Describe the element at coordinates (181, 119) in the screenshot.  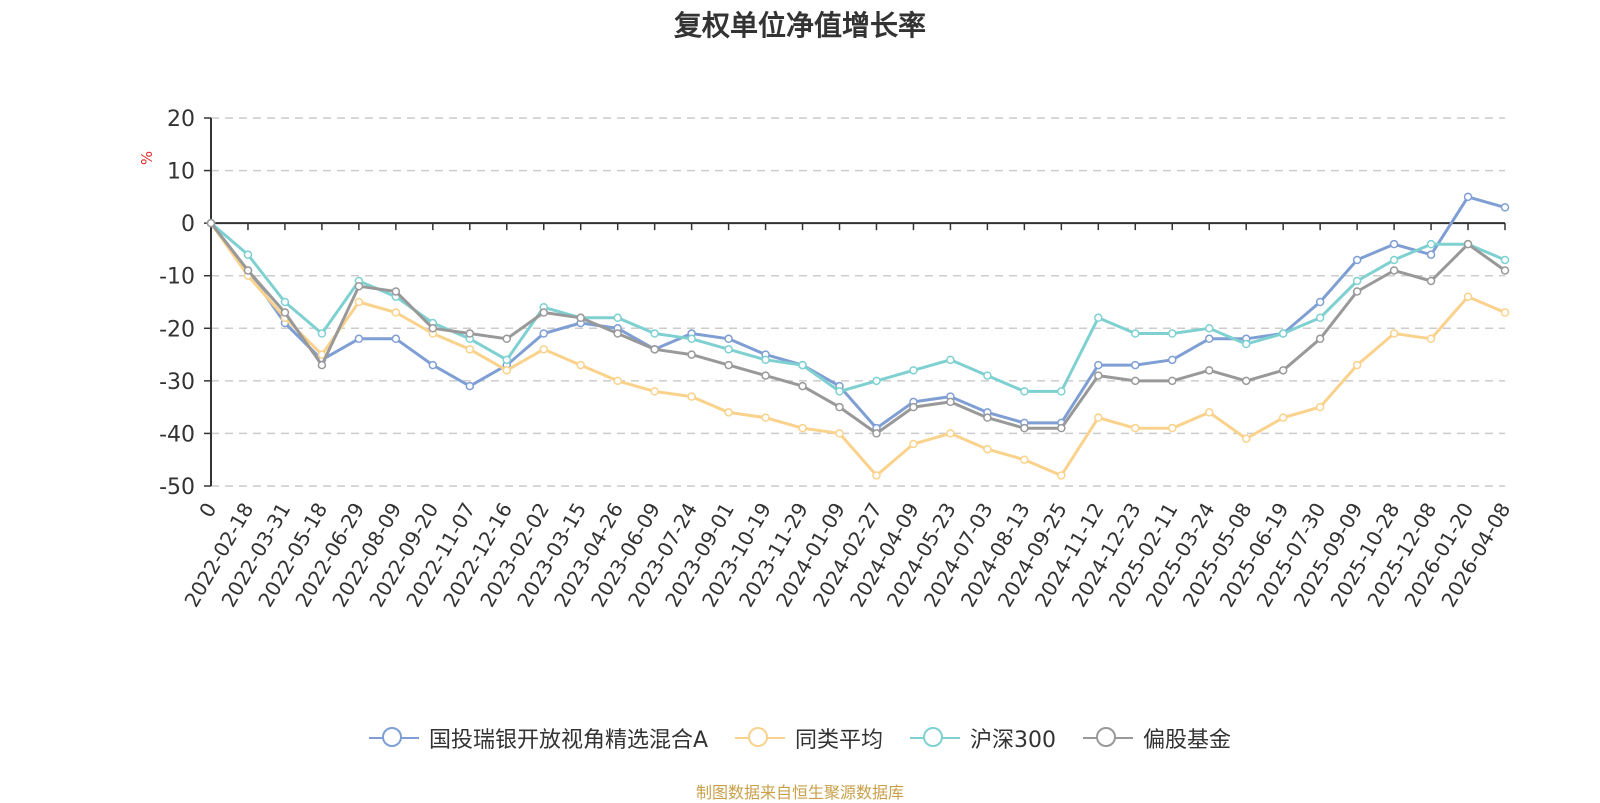
I see `y-tick-label: 20` at that location.